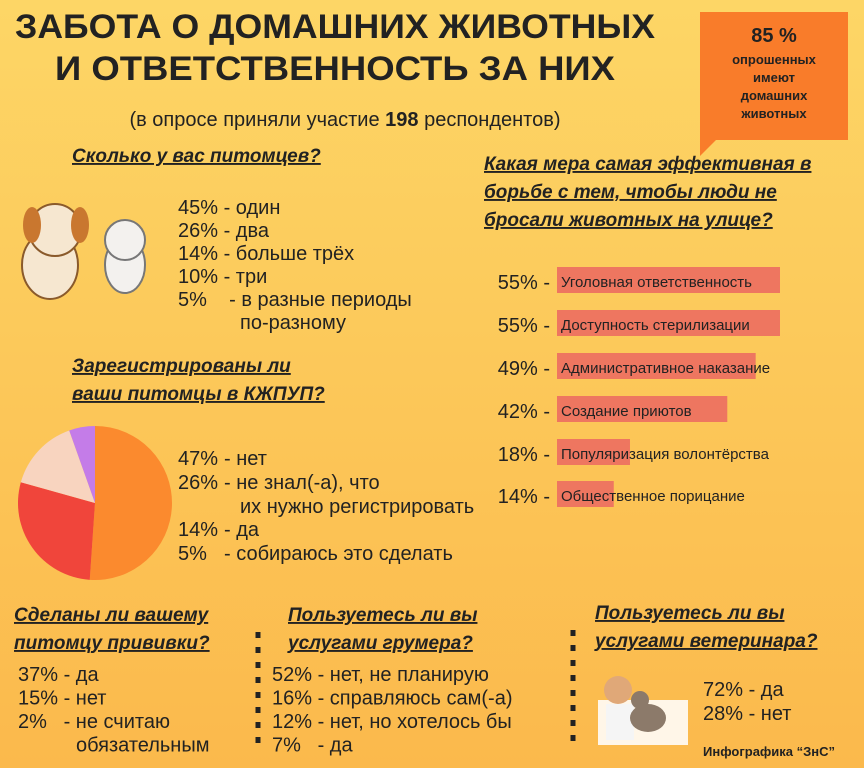 The height and width of the screenshot is (768, 864). Describe the element at coordinates (655, 325) in the screenshot. I see `bar-label: Доступность стерилизации` at that location.